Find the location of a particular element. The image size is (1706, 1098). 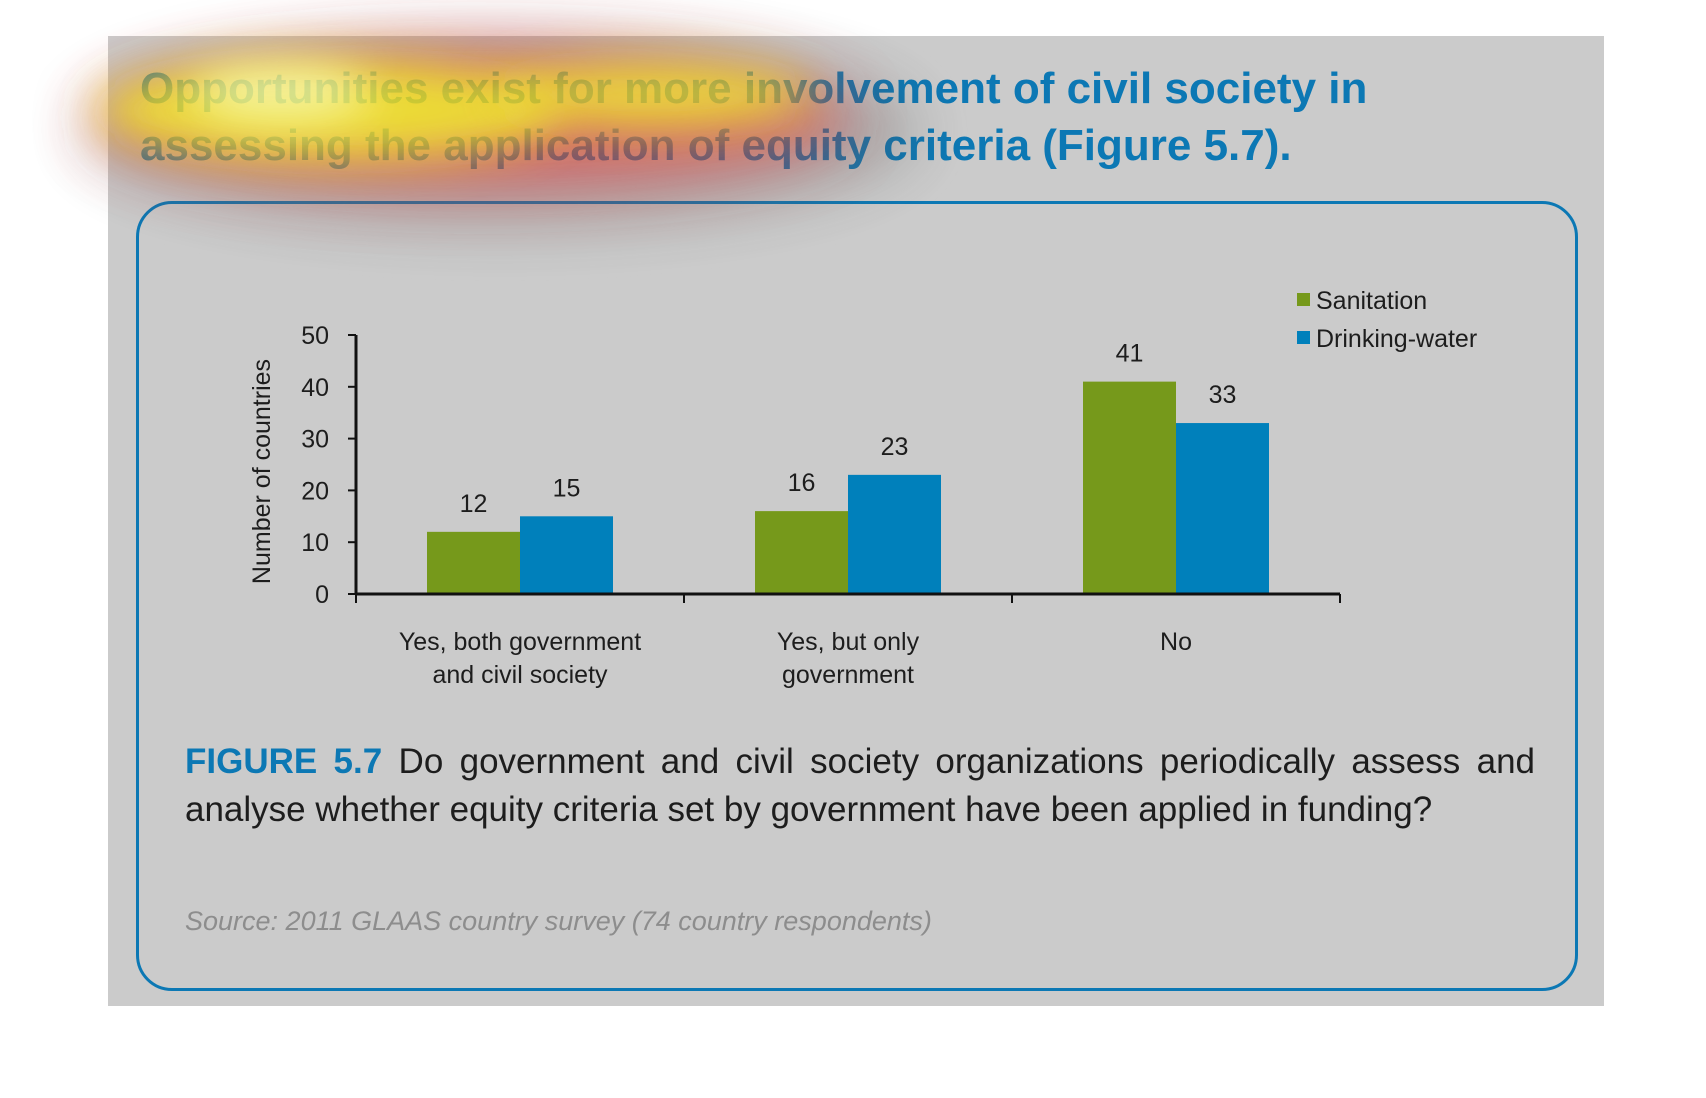

x-ticks-group is located at coordinates (848, 598).